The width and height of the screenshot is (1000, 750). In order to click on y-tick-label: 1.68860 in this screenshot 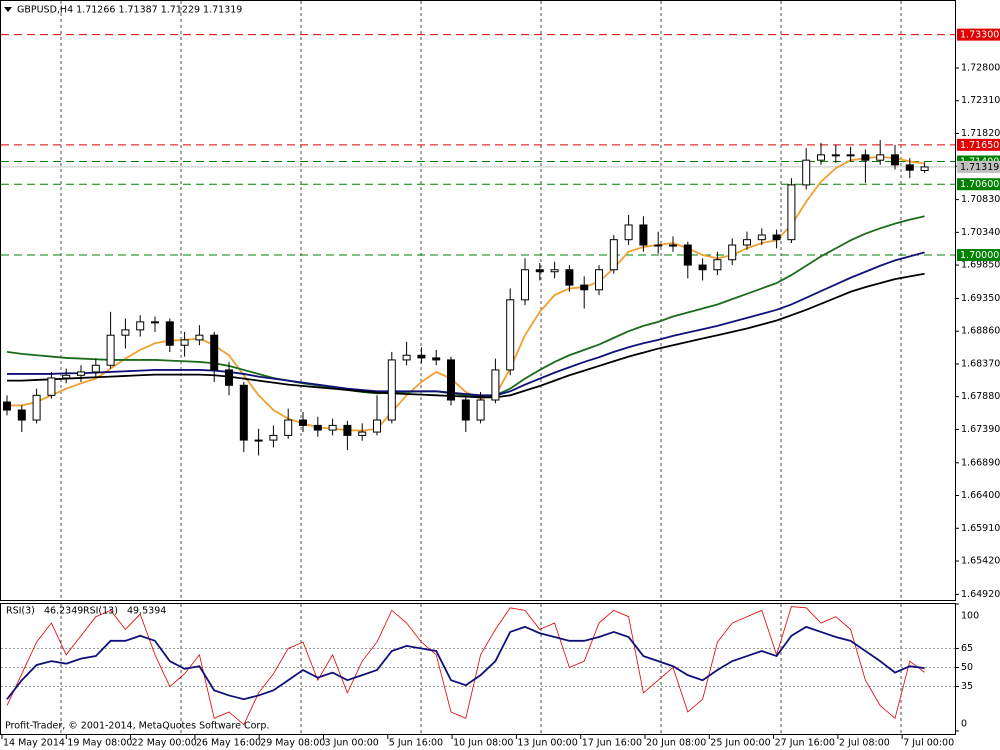, I will do `click(980, 331)`.